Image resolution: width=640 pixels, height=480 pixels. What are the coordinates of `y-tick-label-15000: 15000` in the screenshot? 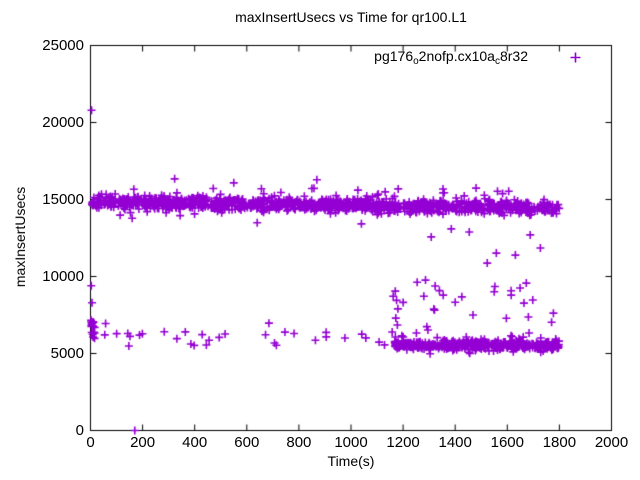 It's located at (63, 199).